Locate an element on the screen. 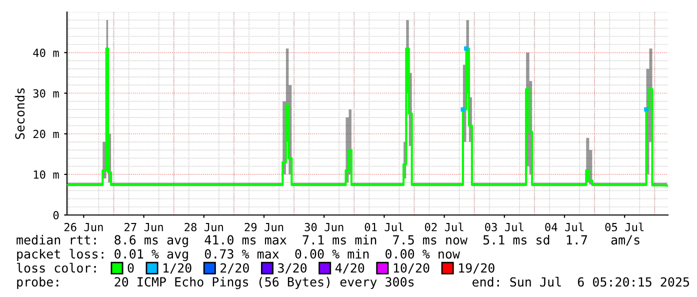  x-tick-label: 03 Jul is located at coordinates (504, 227).